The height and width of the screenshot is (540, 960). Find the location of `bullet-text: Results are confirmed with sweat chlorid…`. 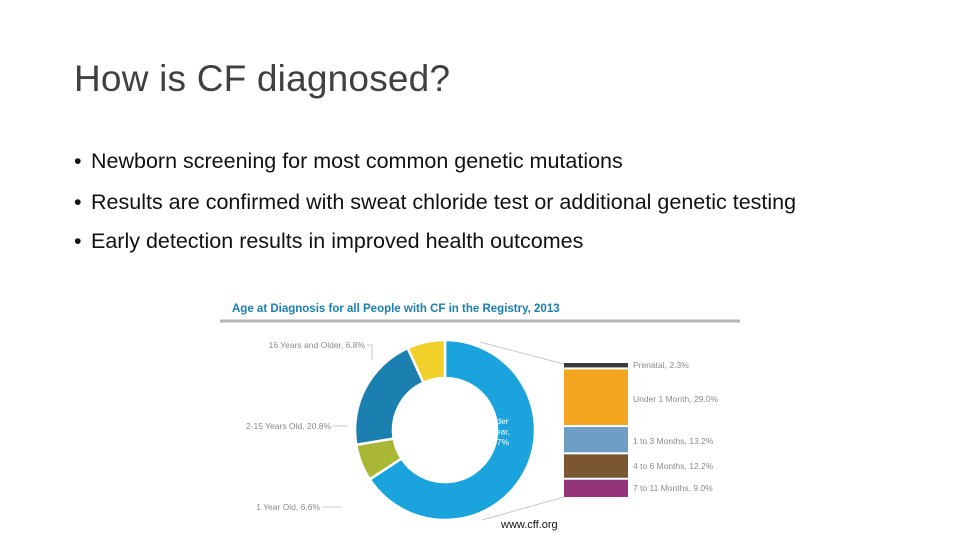

bullet-text: Results are confirmed with sweat chlorid… is located at coordinates (444, 202).